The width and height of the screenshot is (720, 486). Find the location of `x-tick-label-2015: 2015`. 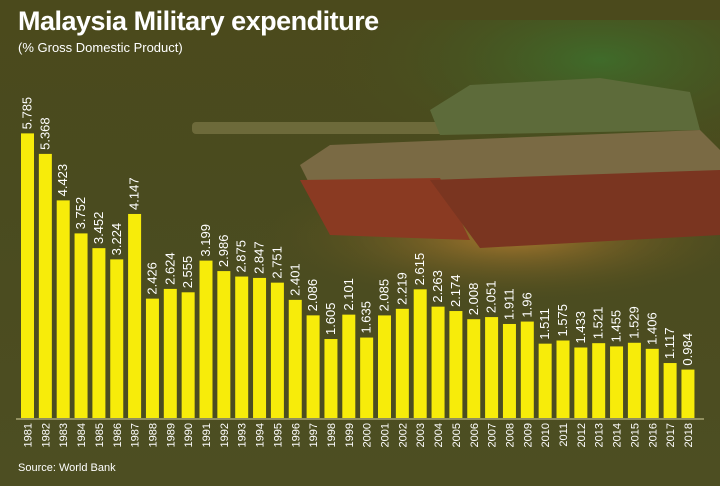

x-tick-label-2015: 2015 is located at coordinates (635, 435).